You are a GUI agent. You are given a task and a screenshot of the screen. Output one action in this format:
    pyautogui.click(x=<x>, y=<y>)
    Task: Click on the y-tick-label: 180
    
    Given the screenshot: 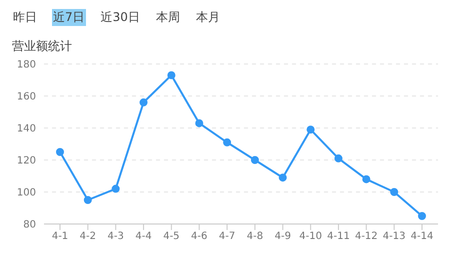 What is the action you would take?
    pyautogui.click(x=26, y=65)
    